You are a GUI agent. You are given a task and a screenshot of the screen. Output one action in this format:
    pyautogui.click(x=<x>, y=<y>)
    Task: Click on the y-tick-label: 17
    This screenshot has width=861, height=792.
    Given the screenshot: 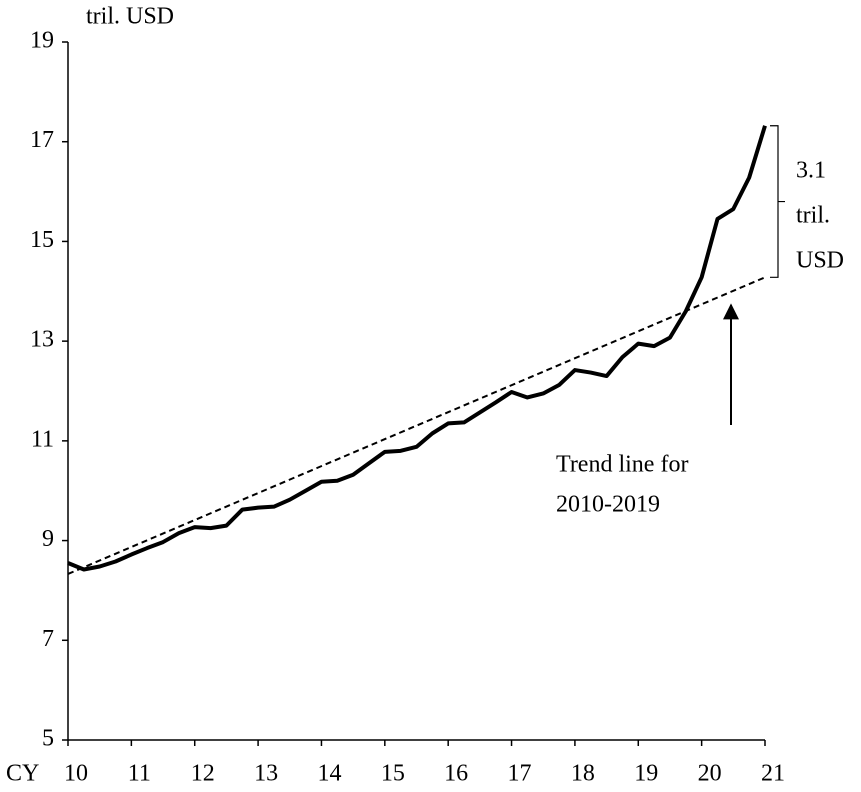 What is the action you would take?
    pyautogui.click(x=42, y=140)
    